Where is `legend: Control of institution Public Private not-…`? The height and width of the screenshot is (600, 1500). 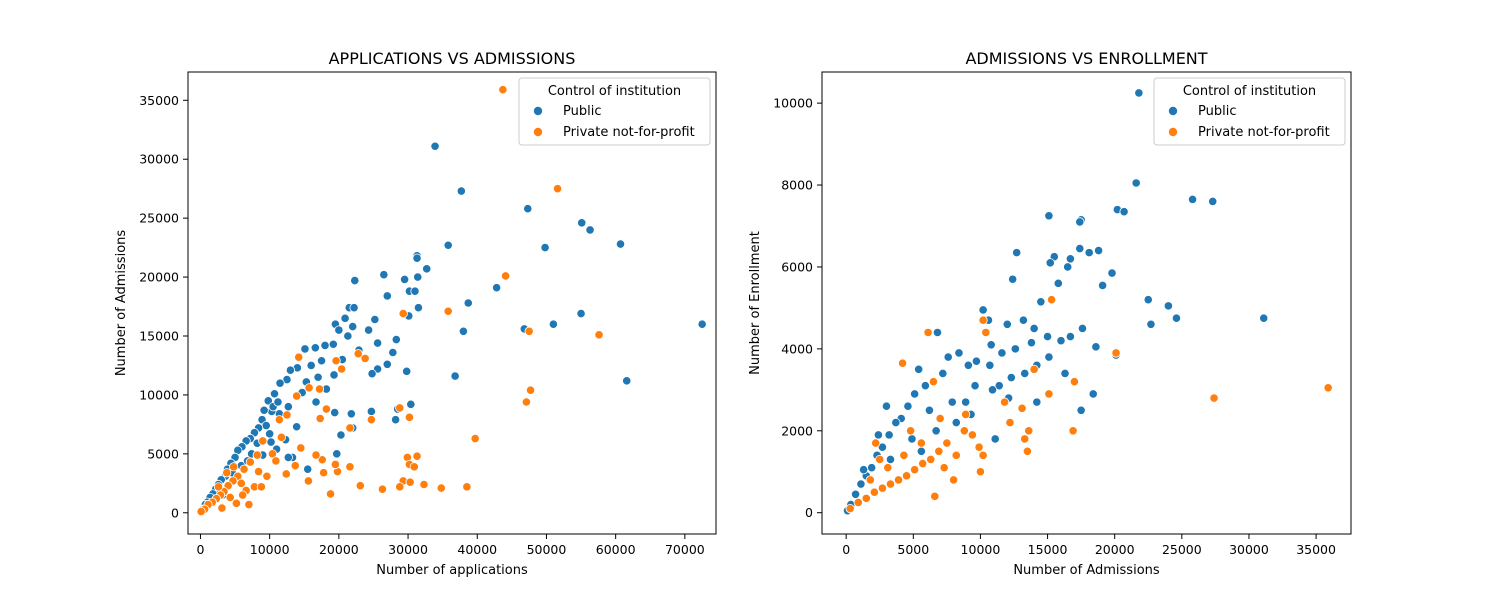 legend: Control of institution Public Private not-… is located at coordinates (1249, 111).